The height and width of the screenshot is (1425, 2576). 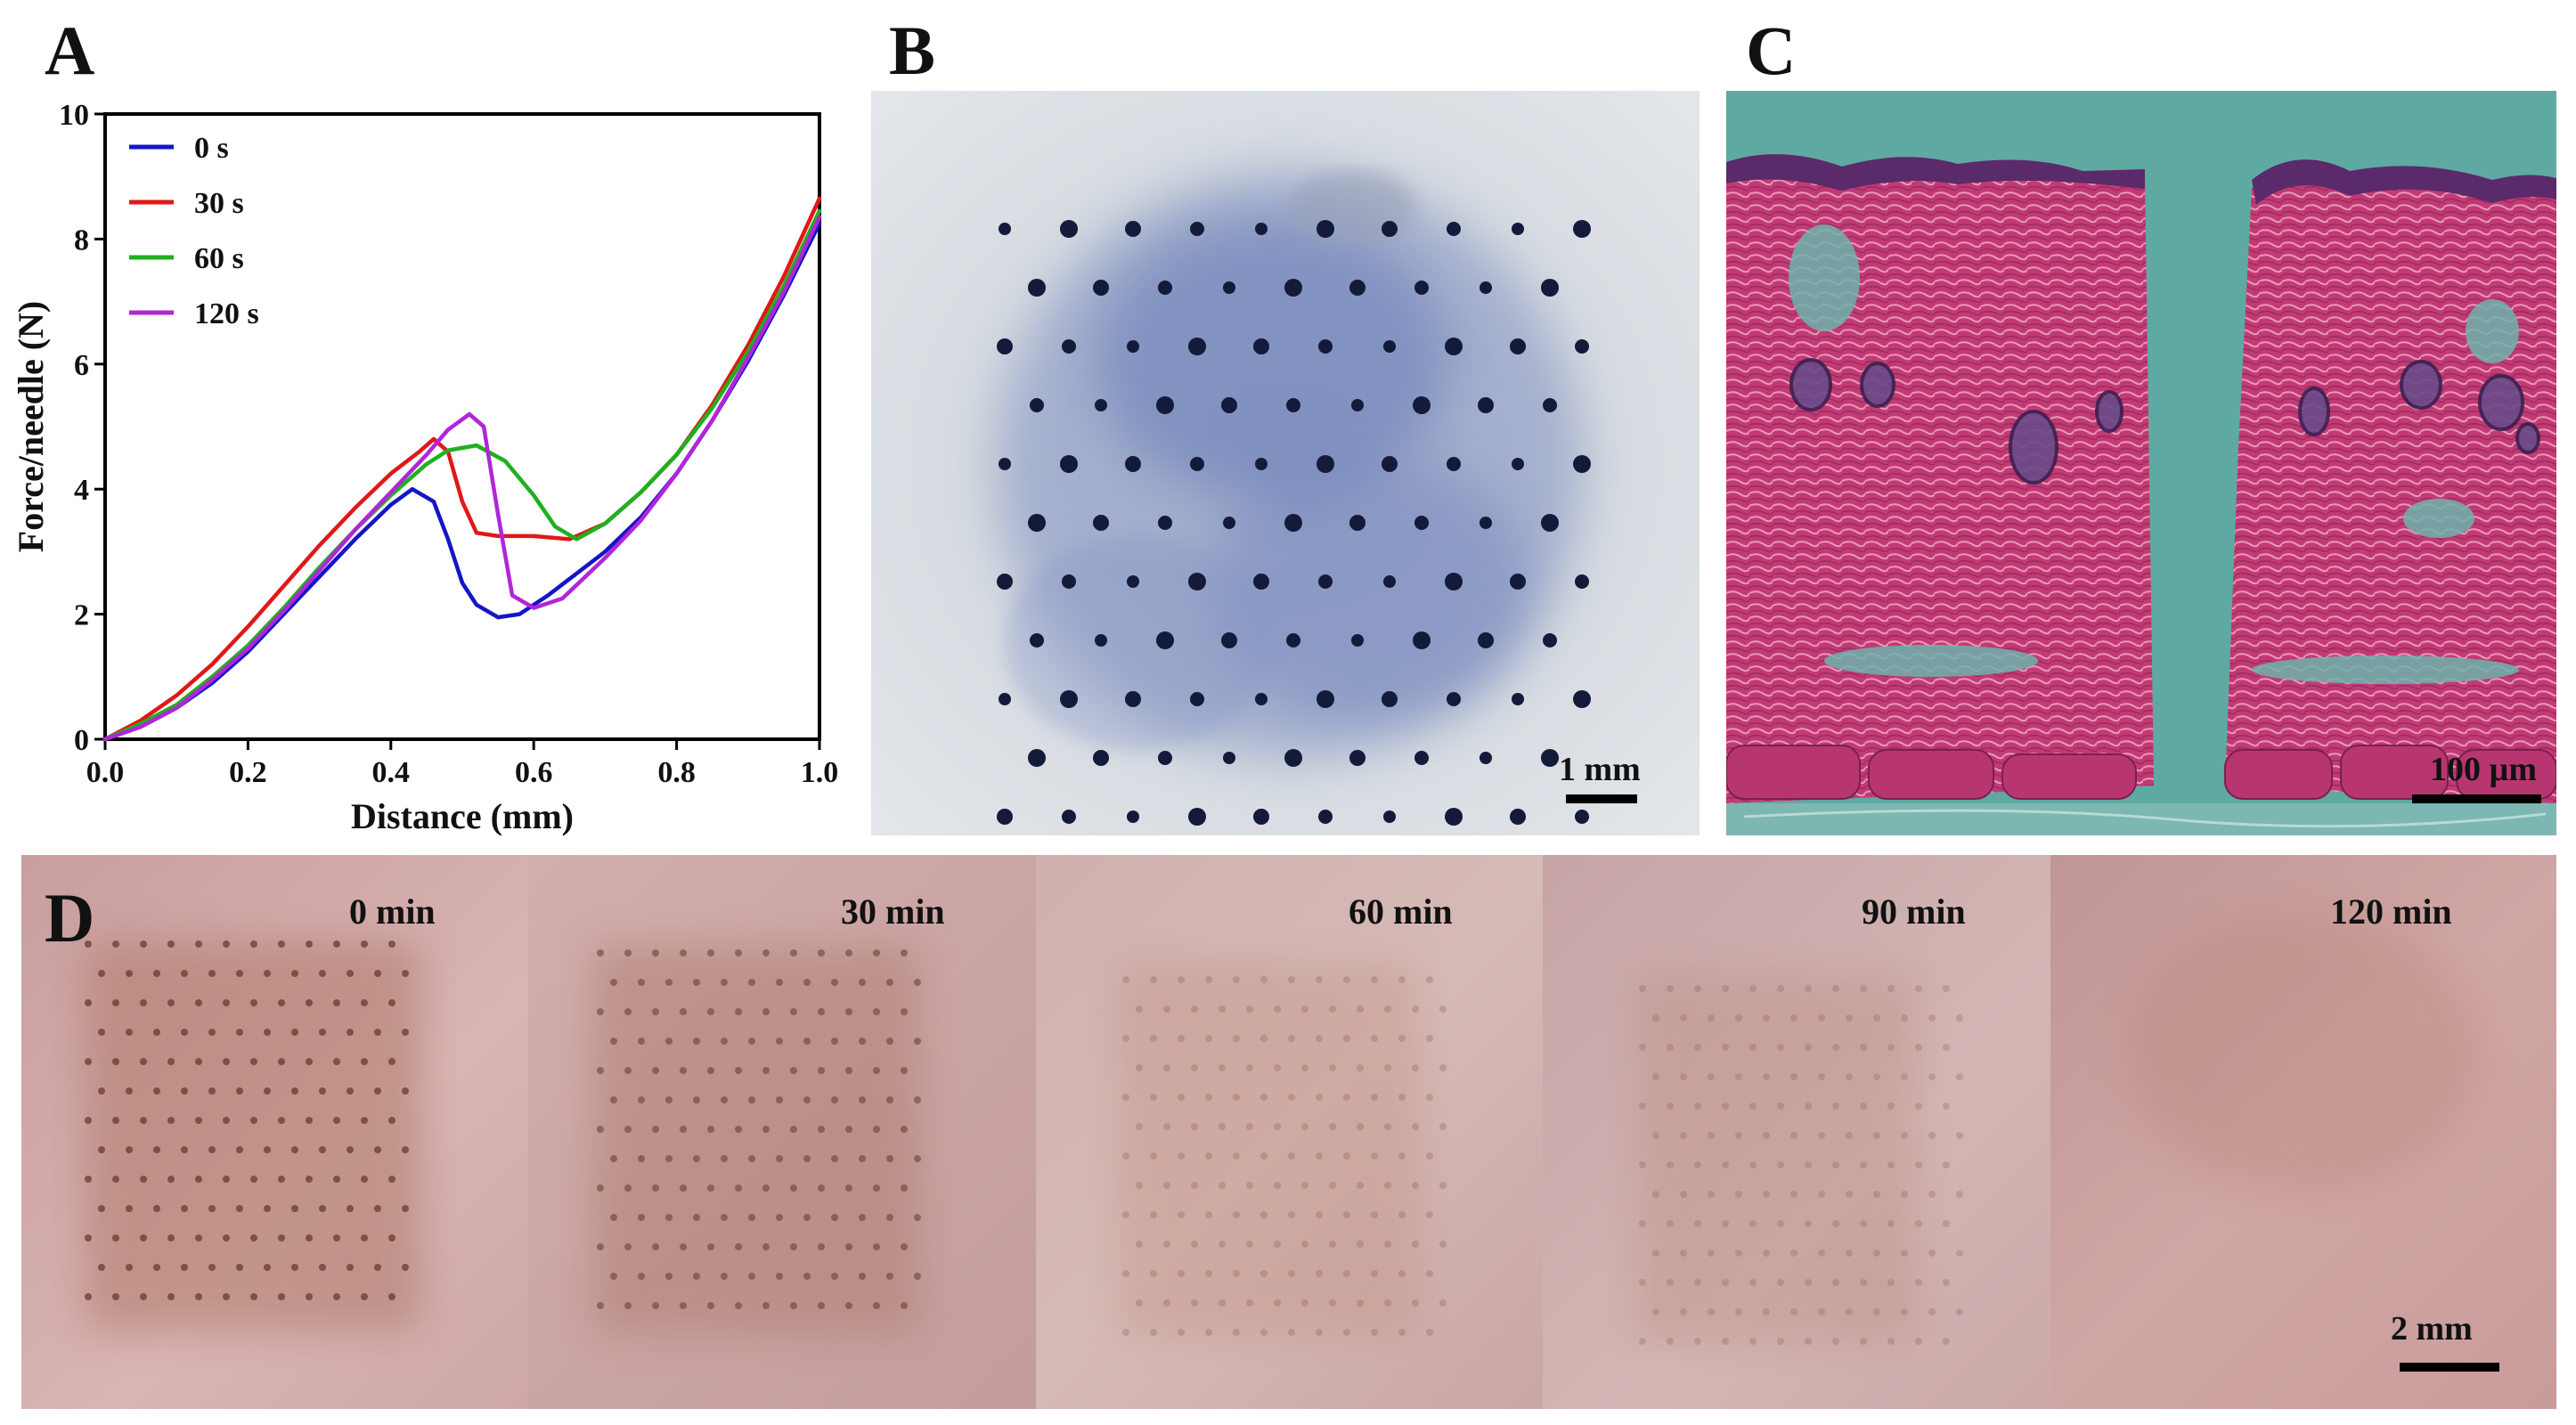 I want to click on panel-b-scale-bar, so click(x=1601, y=798).